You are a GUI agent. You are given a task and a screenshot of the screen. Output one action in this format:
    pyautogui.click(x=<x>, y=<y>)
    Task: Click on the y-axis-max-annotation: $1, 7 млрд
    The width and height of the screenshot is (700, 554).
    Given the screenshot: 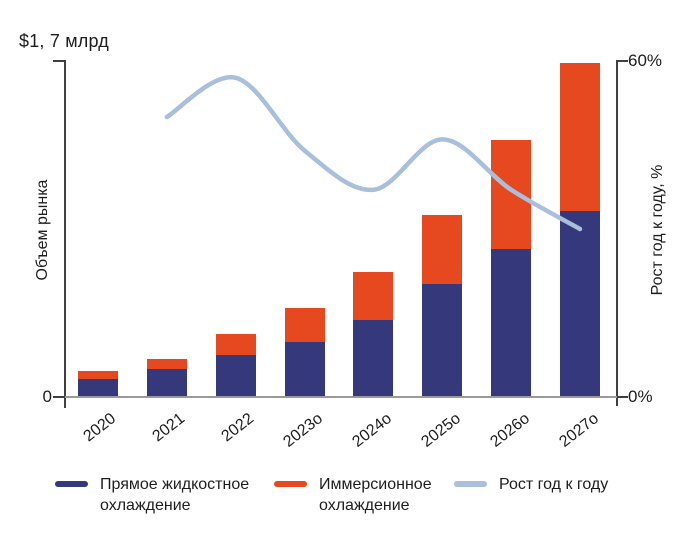 What is the action you would take?
    pyautogui.click(x=64, y=41)
    